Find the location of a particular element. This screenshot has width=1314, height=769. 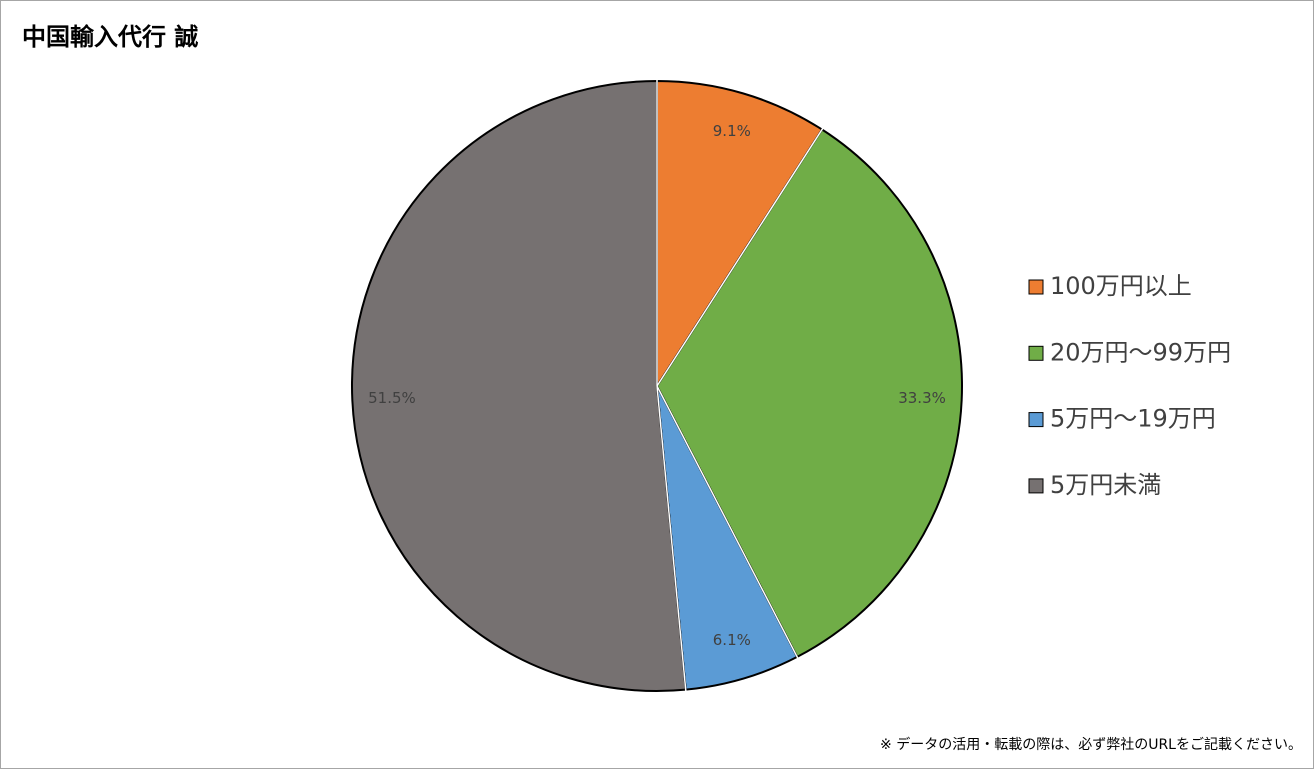

data-label: 6.1% is located at coordinates (732, 640).